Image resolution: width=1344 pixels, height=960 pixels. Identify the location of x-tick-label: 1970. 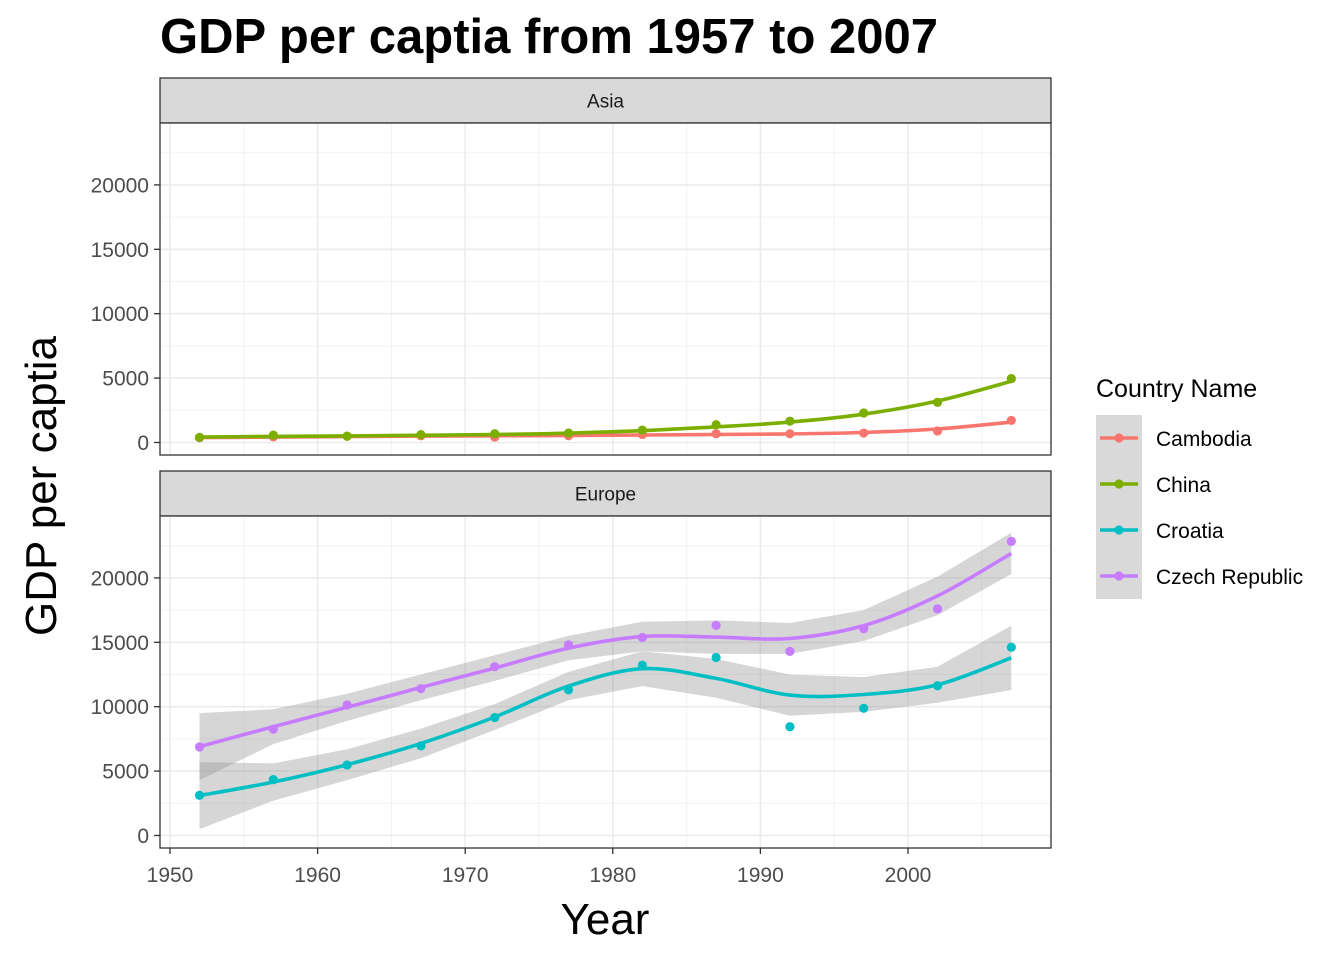
(465, 875).